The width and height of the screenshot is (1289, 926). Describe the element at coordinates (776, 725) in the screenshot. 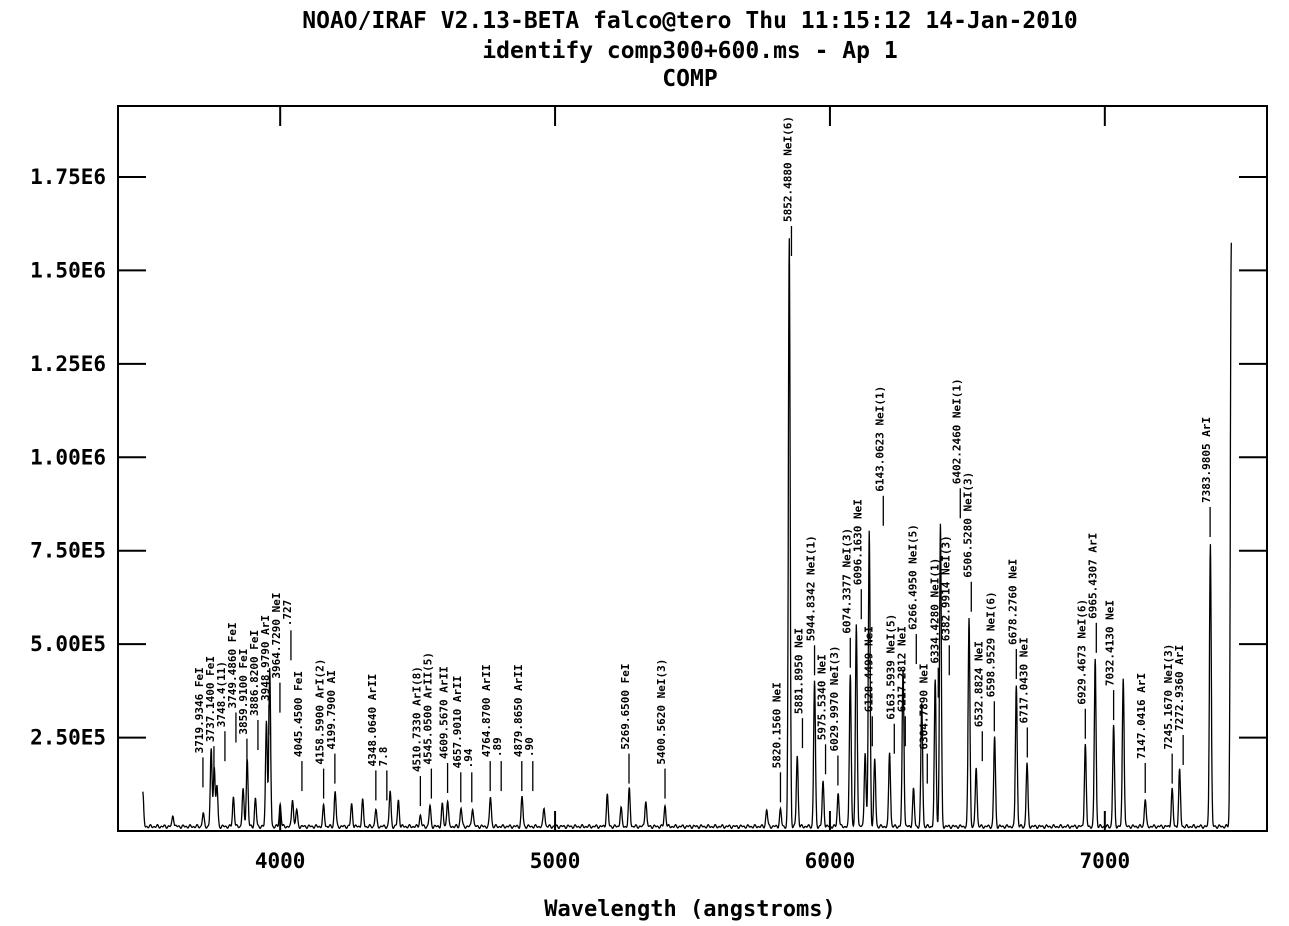

I see `line-label: 5820.1560 NeI` at that location.